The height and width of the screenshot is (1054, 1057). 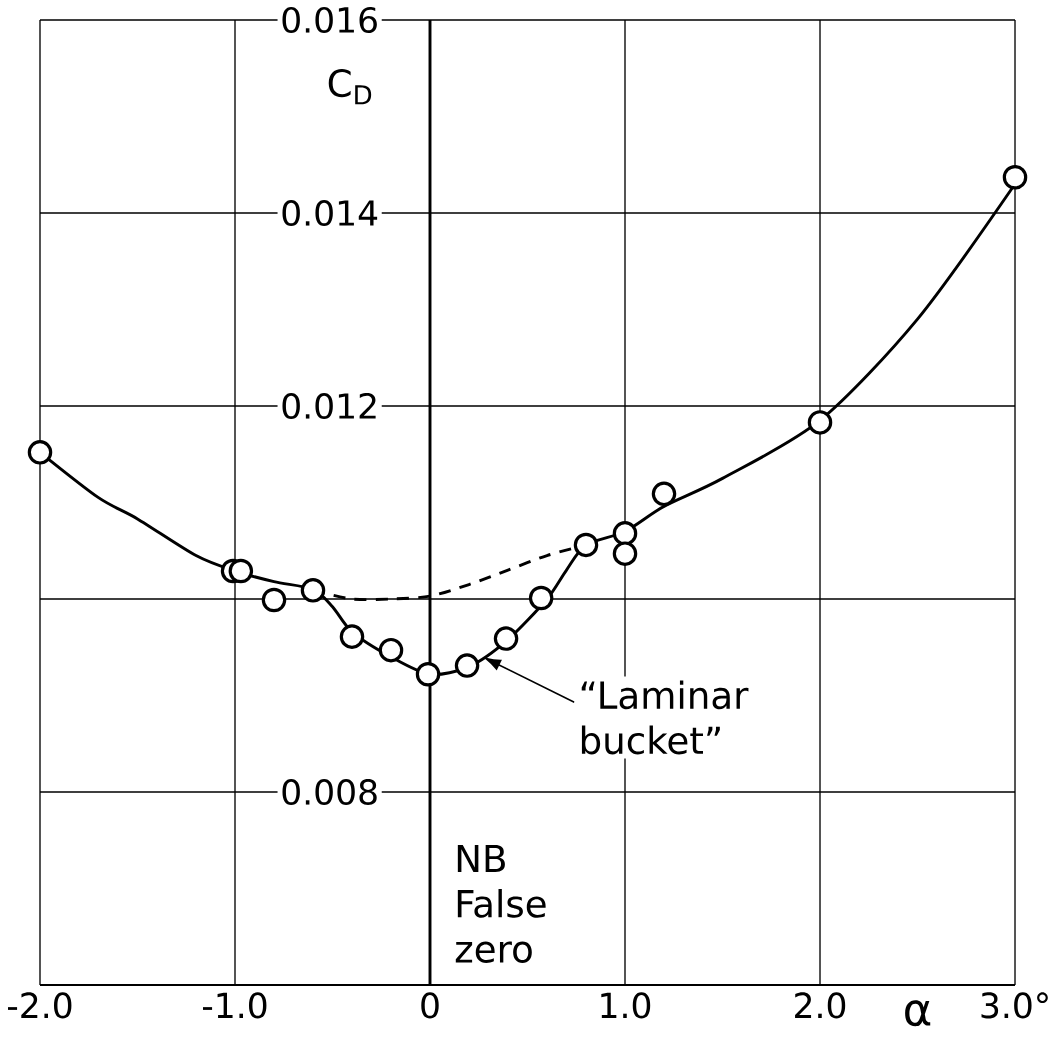 I want to click on x-tick-label: 0, so click(x=430, y=1005).